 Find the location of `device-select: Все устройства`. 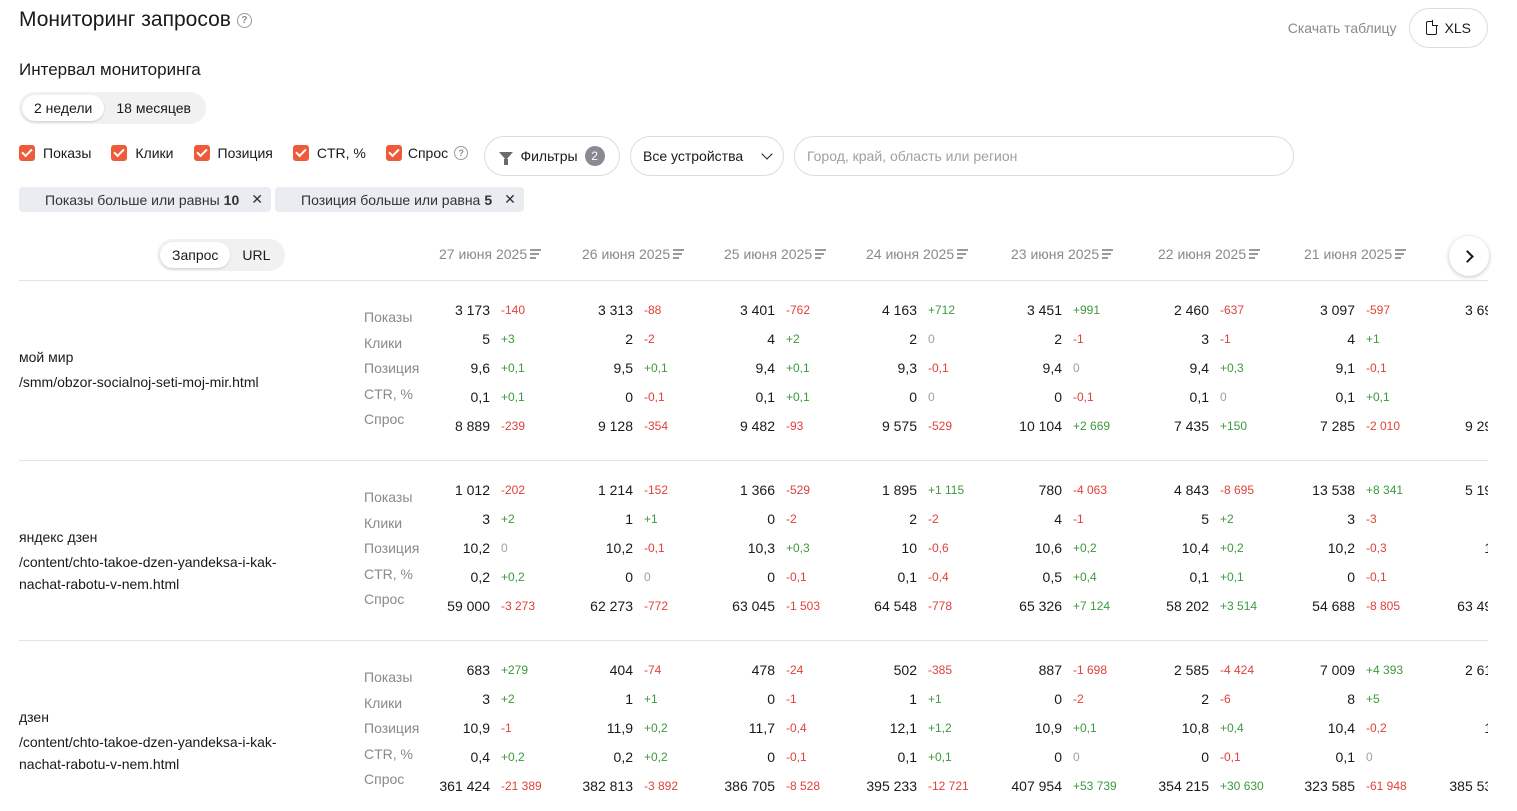

device-select: Все устройства is located at coordinates (707, 156).